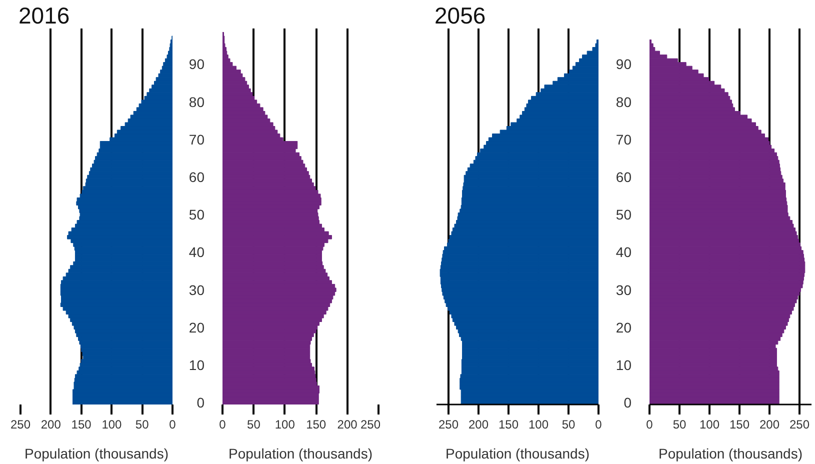 The width and height of the screenshot is (815, 464). Describe the element at coordinates (460, 15) in the screenshot. I see `chart-title: 2056` at that location.